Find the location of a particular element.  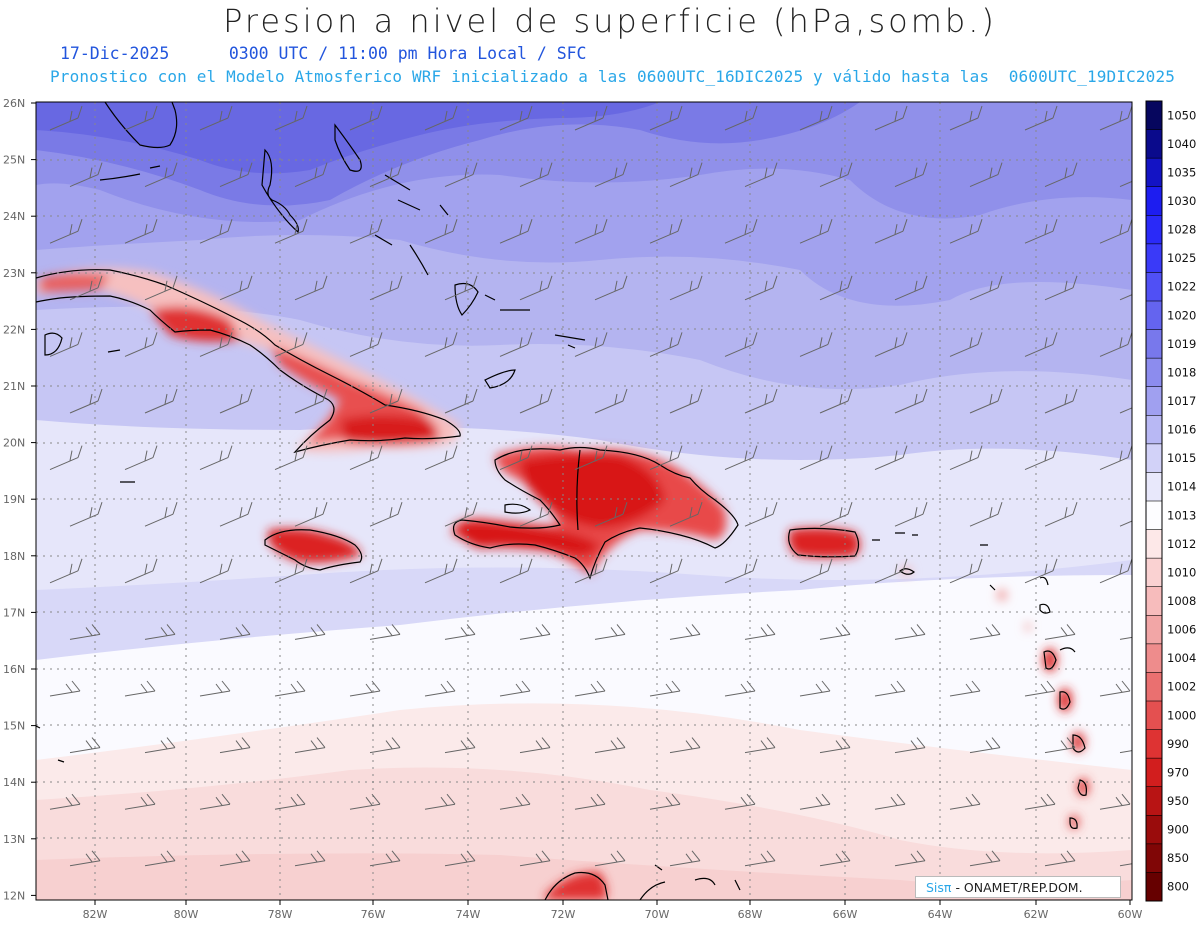

lon-label: 80W is located at coordinates (186, 914).